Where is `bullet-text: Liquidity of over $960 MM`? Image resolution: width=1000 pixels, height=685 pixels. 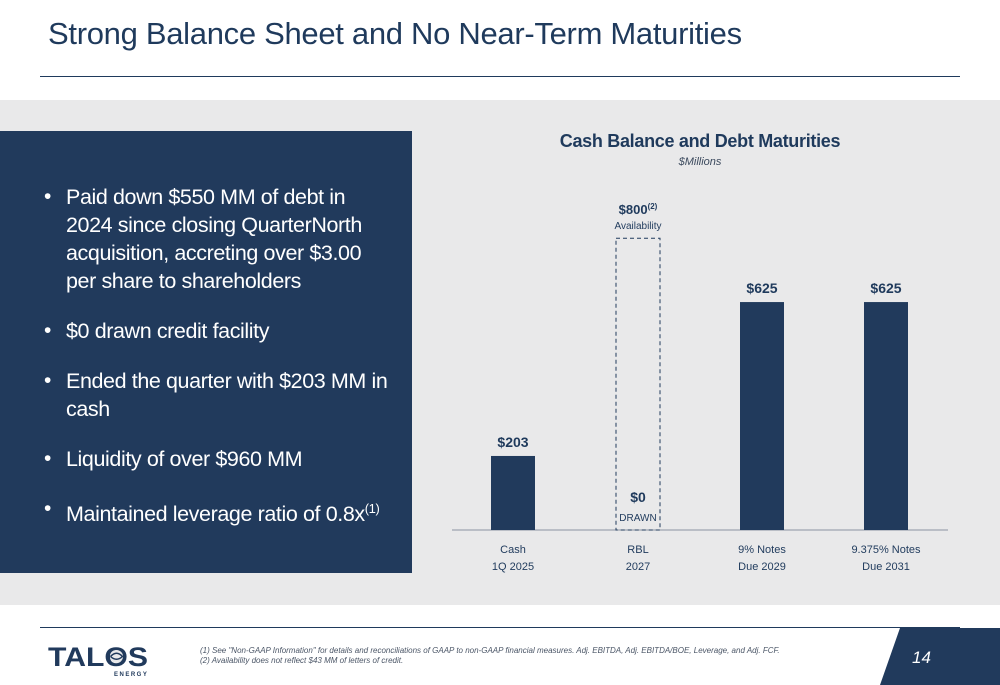 bullet-text: Liquidity of over $960 MM is located at coordinates (184, 459).